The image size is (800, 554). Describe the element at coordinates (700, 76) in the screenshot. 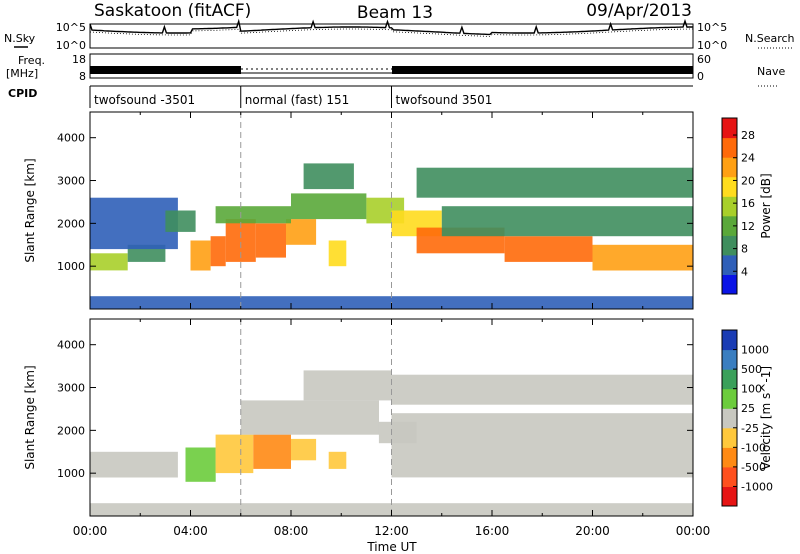

I see `nave-tick-lo: 0` at that location.